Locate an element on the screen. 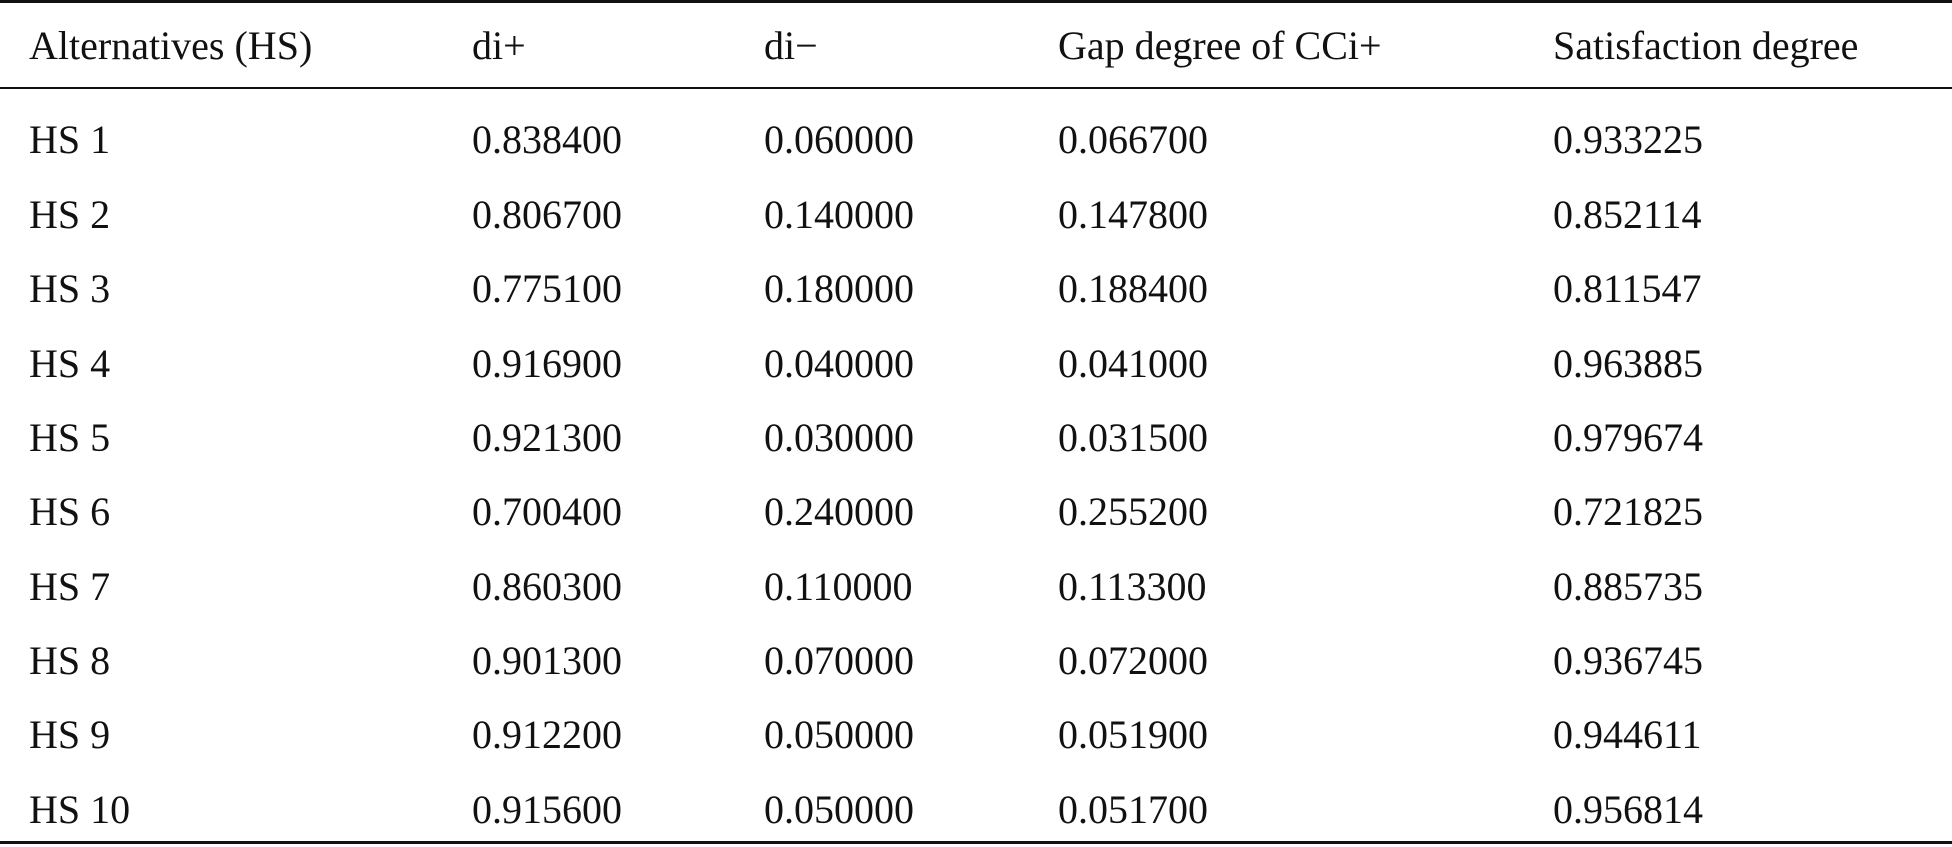 This screenshot has width=1952, height=847. cell-satisfaction-degree: 0.979674 is located at coordinates (1628, 438).